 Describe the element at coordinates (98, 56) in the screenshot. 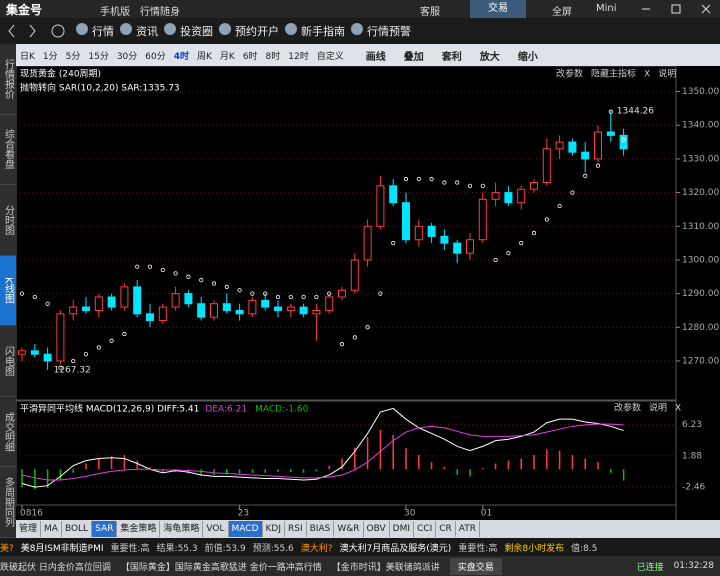

I see `period-button: 15分` at that location.